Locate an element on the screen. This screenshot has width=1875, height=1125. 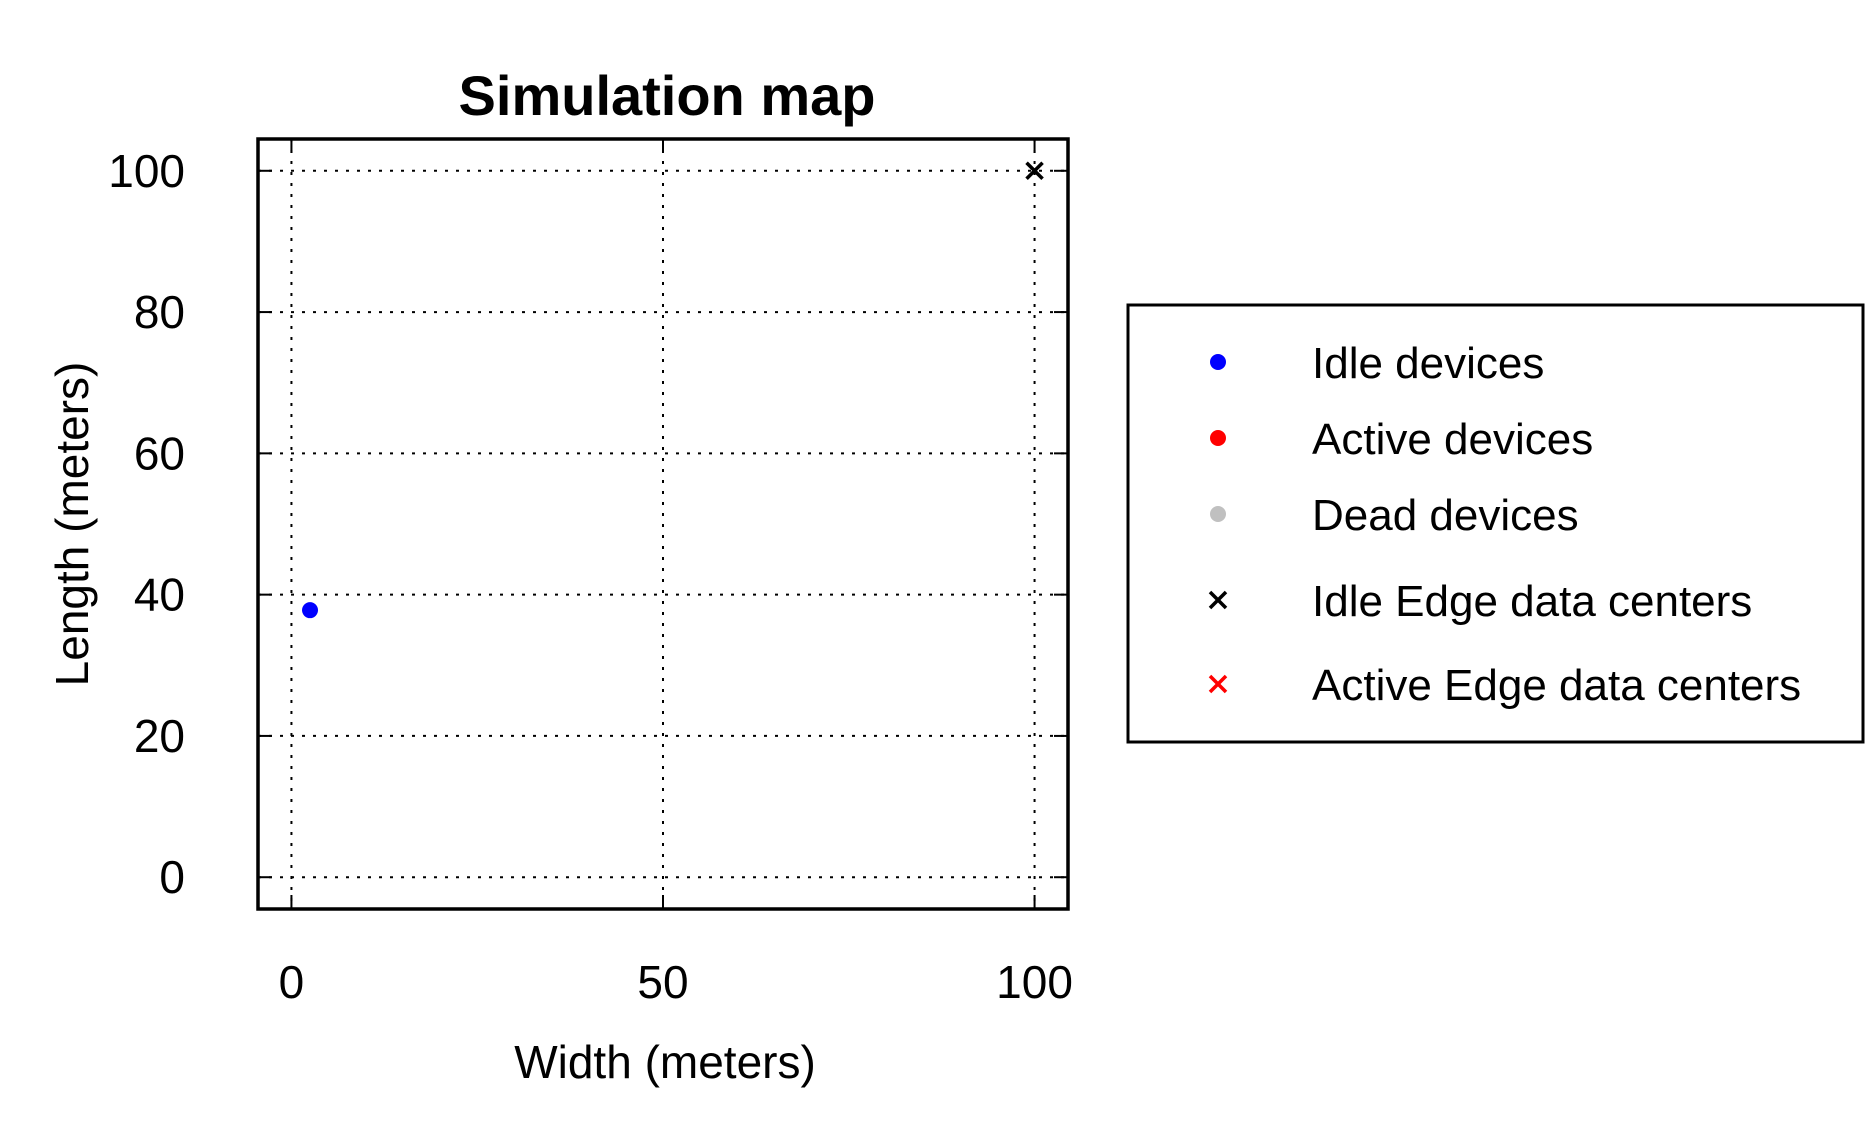
y-tick-label: 60 is located at coordinates (159, 453).